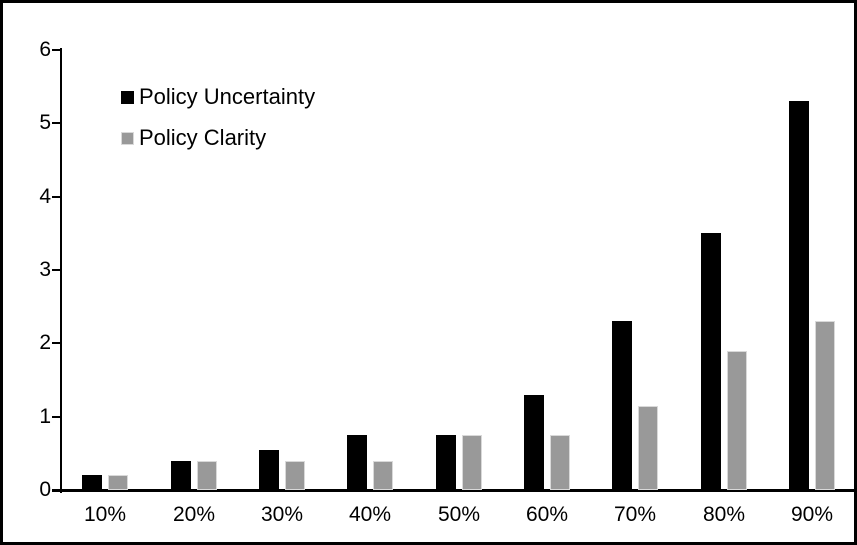  What do you see at coordinates (45, 343) in the screenshot?
I see `y-tick-label: 2` at bounding box center [45, 343].